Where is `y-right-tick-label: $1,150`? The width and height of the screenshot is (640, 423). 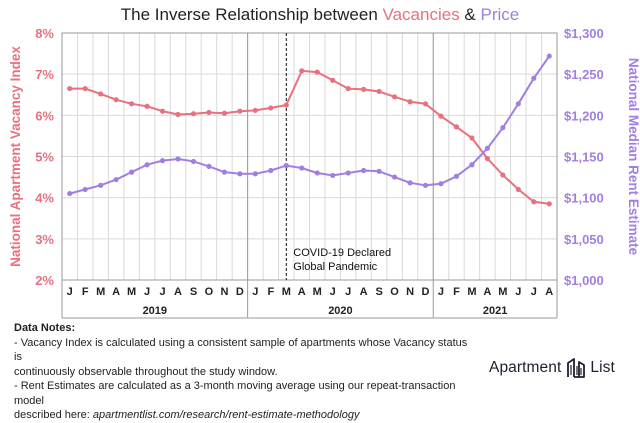
y-right-tick-label: $1,150 is located at coordinates (584, 157).